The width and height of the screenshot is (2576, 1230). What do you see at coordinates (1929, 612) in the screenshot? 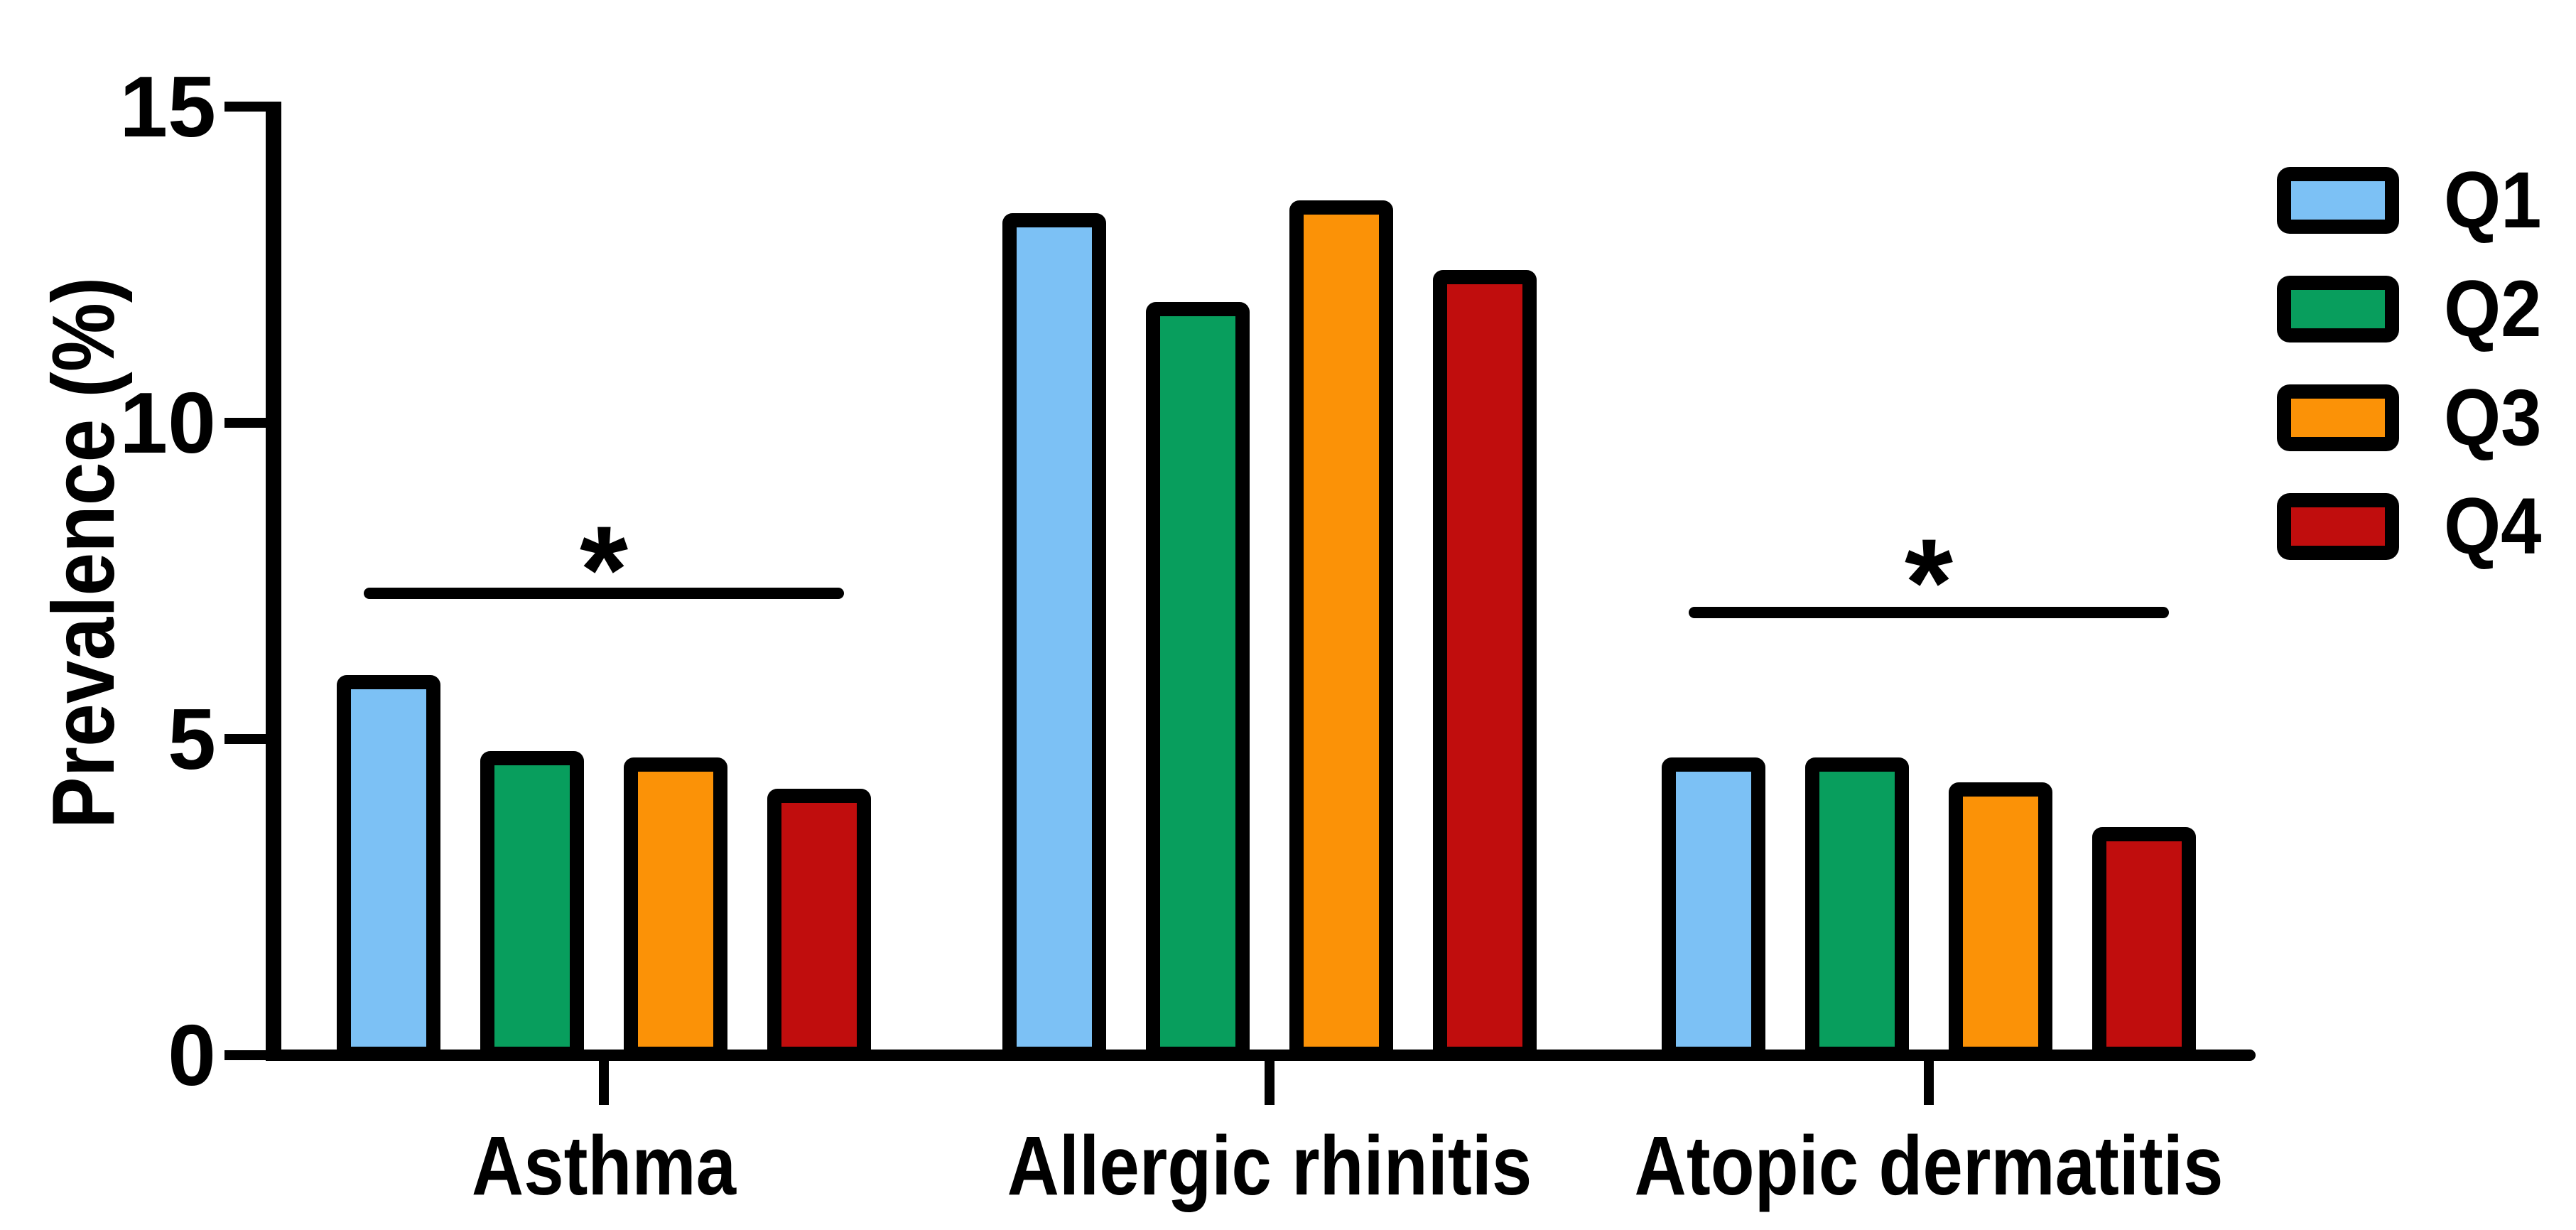
I see `significance-line-atopic-dermatitis` at bounding box center [1929, 612].